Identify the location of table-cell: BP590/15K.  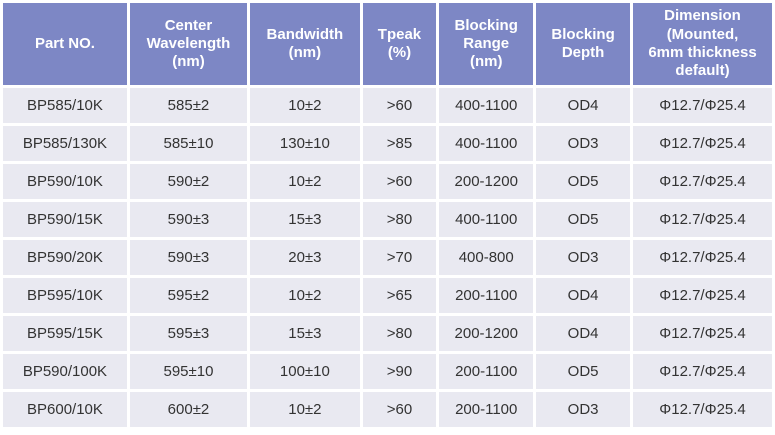
(65, 219).